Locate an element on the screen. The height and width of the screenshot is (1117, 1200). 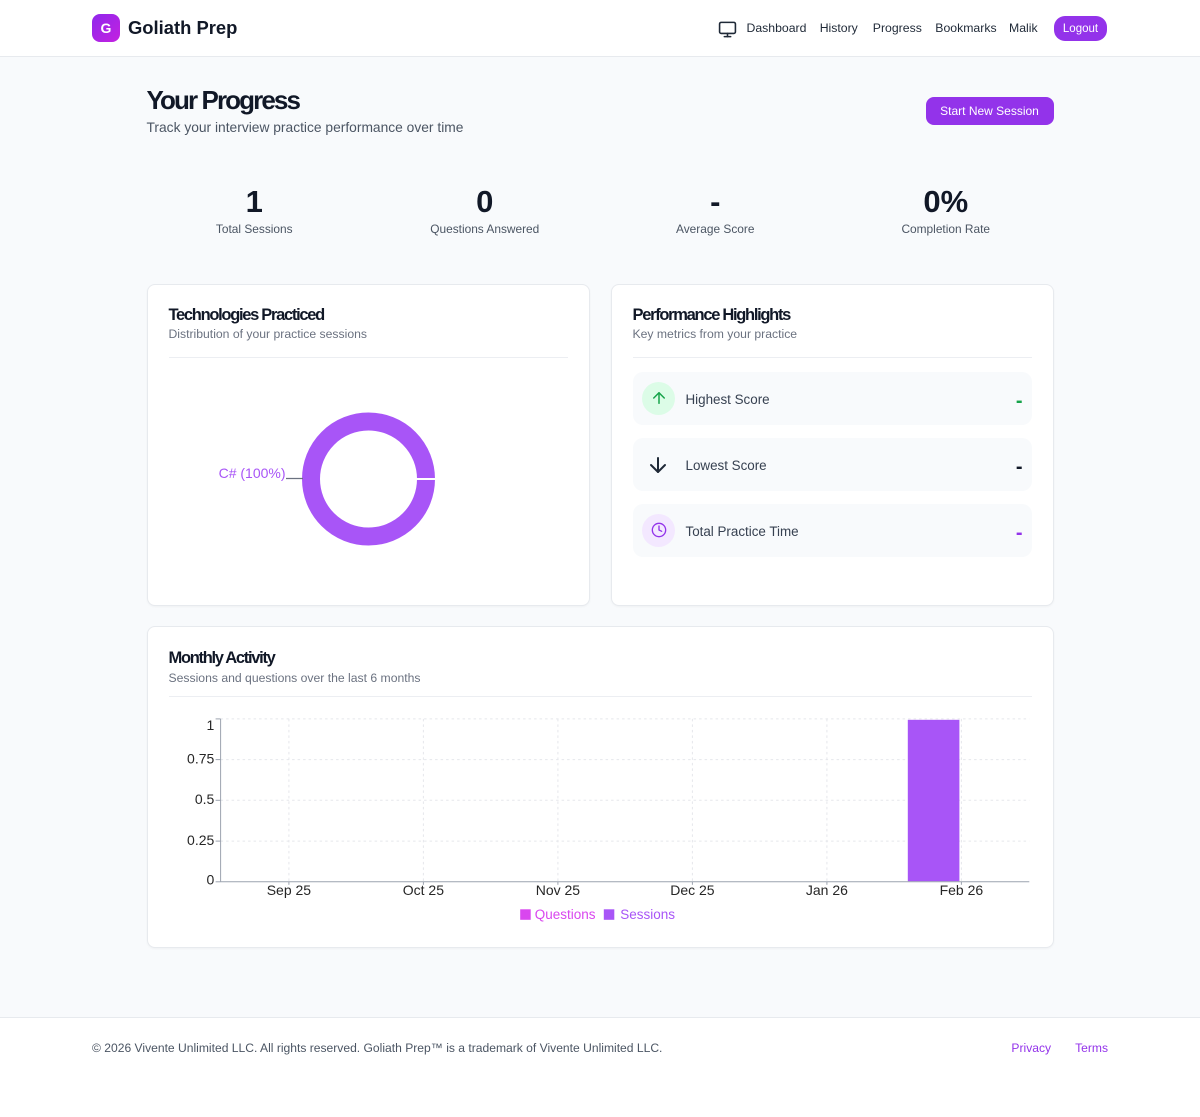
svg-text: 0 is located at coordinates (210, 879).